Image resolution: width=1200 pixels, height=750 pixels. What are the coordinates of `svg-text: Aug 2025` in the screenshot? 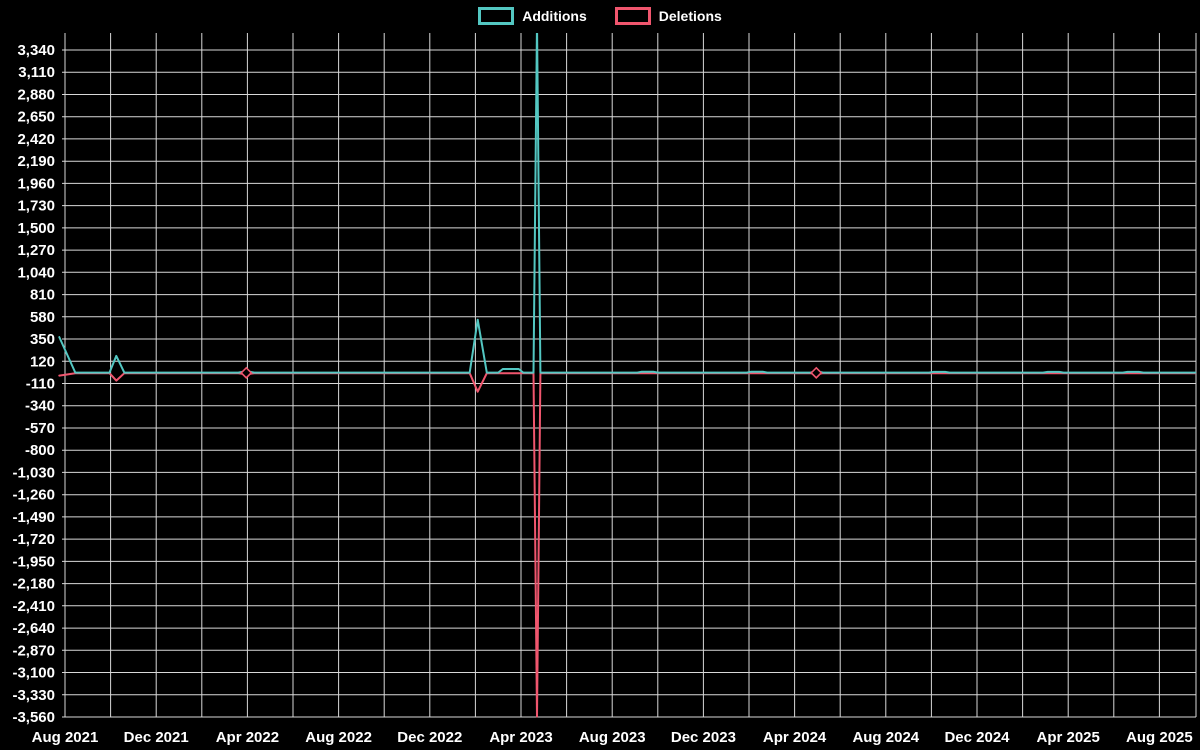 It's located at (1159, 737).